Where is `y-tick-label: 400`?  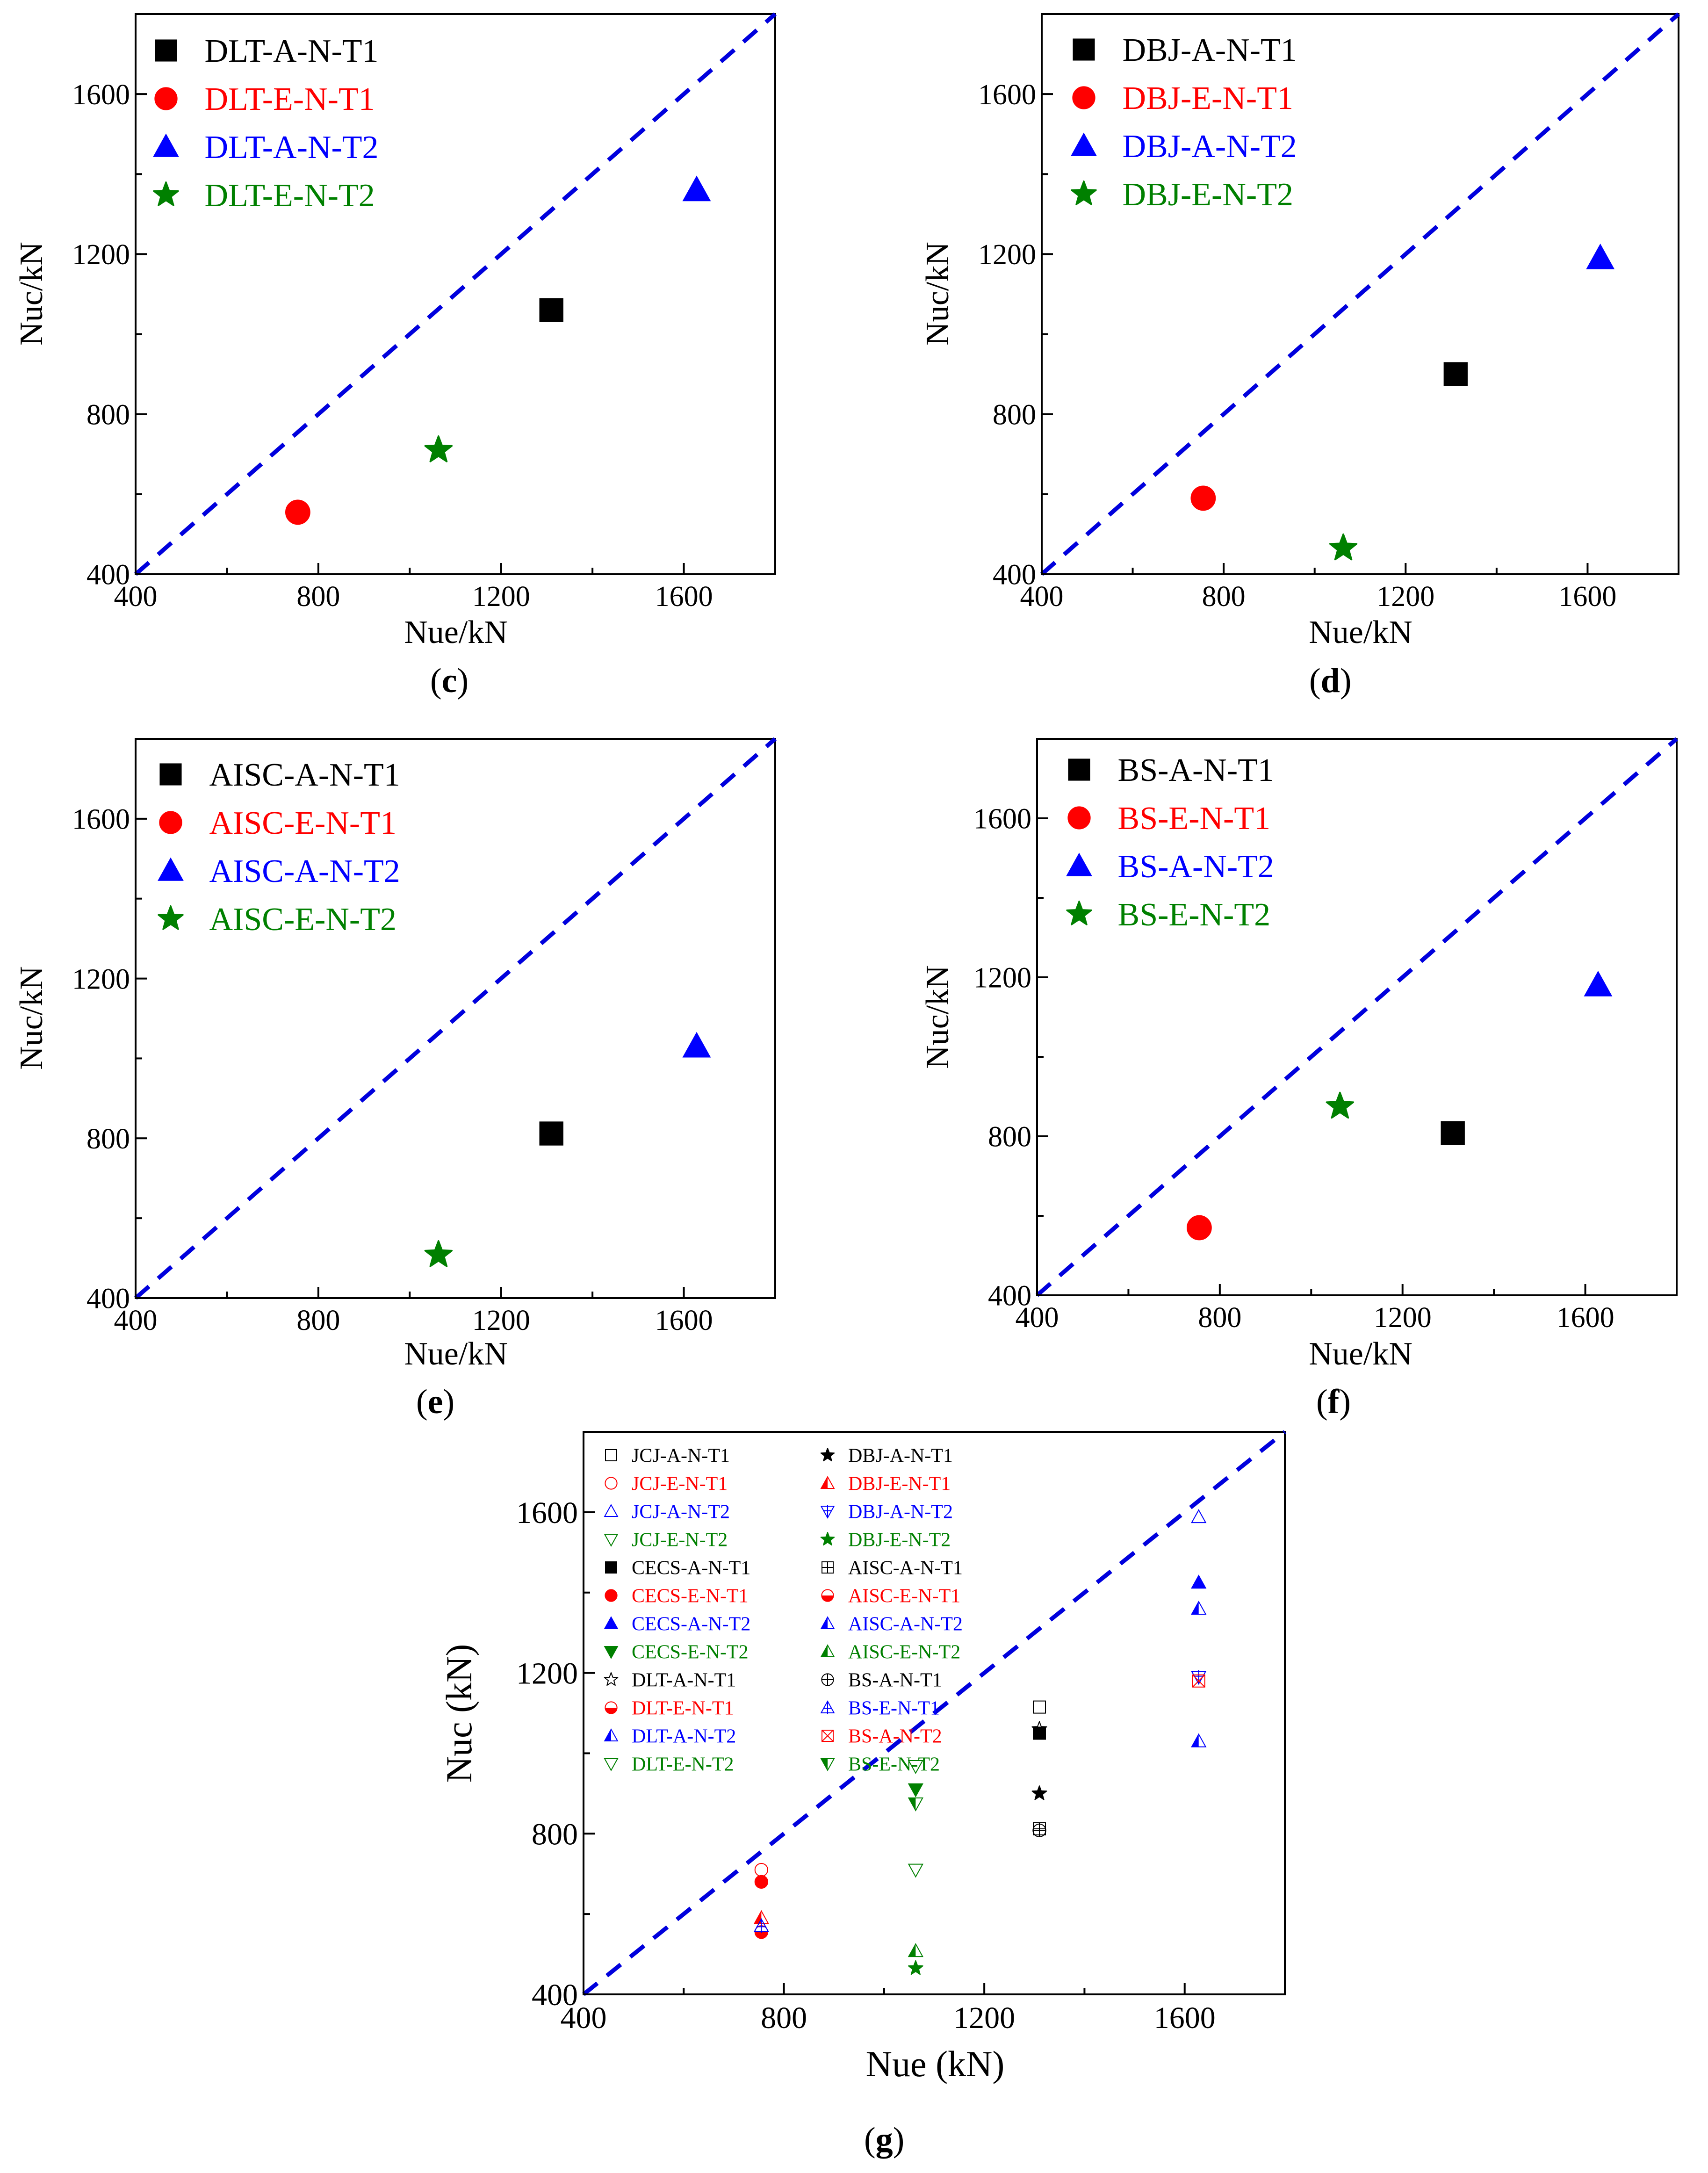 y-tick-label: 400 is located at coordinates (108, 575).